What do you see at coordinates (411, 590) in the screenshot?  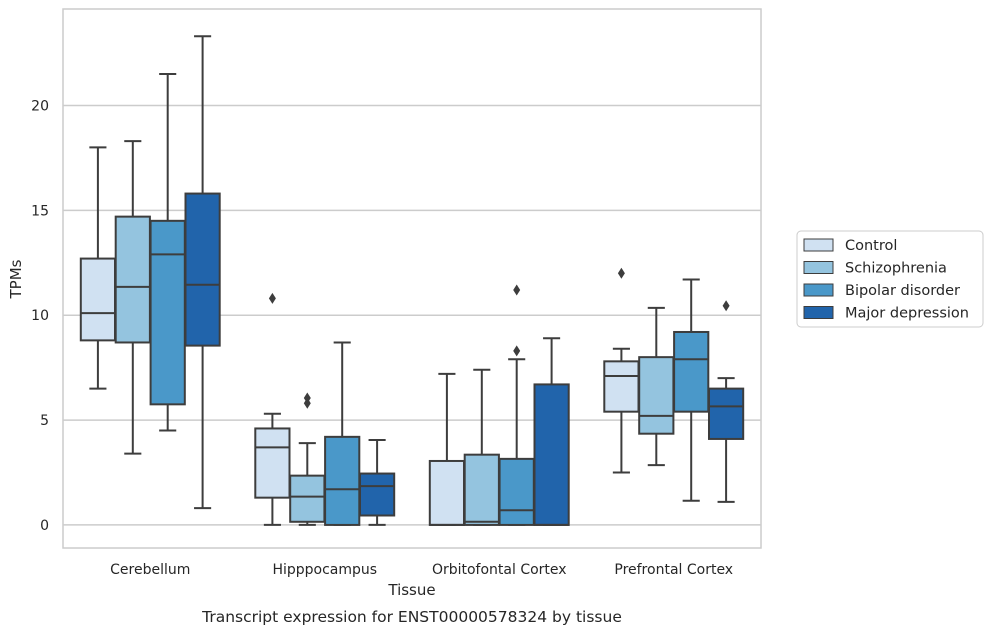 I see `x-axis-label: Tissue` at bounding box center [411, 590].